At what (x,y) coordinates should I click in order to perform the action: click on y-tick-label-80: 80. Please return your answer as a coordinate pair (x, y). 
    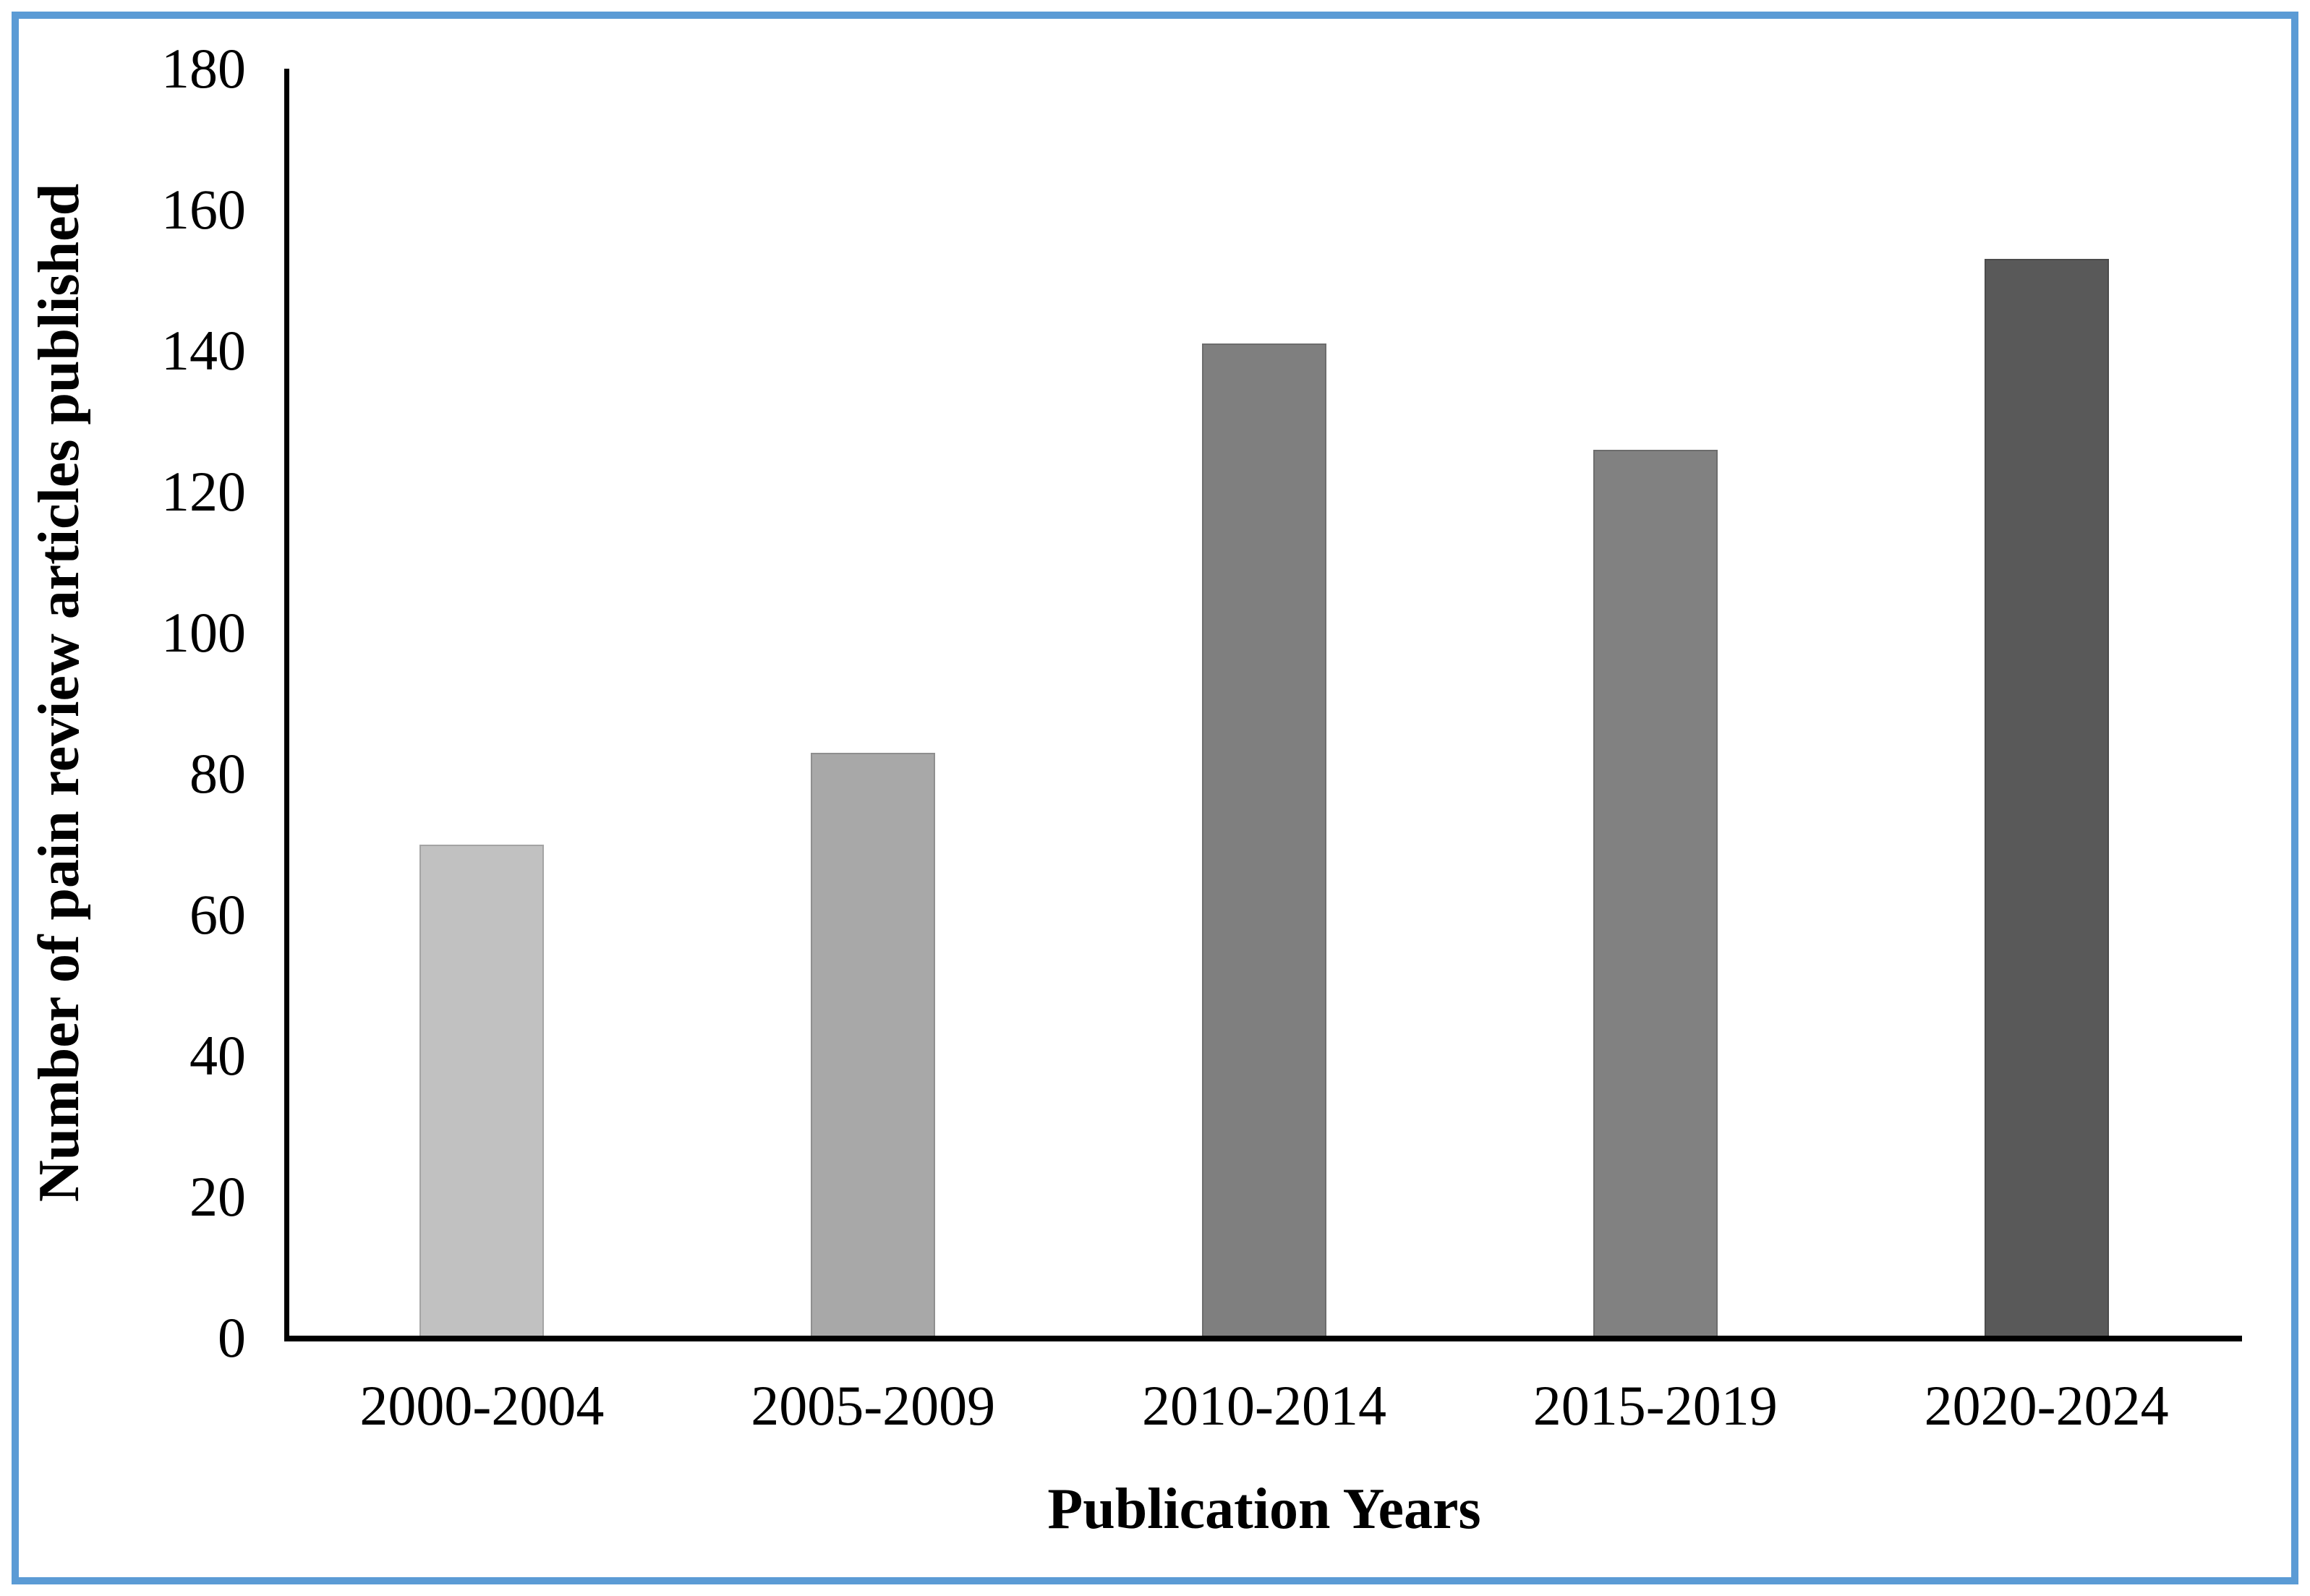
    Looking at the image, I should click on (217, 774).